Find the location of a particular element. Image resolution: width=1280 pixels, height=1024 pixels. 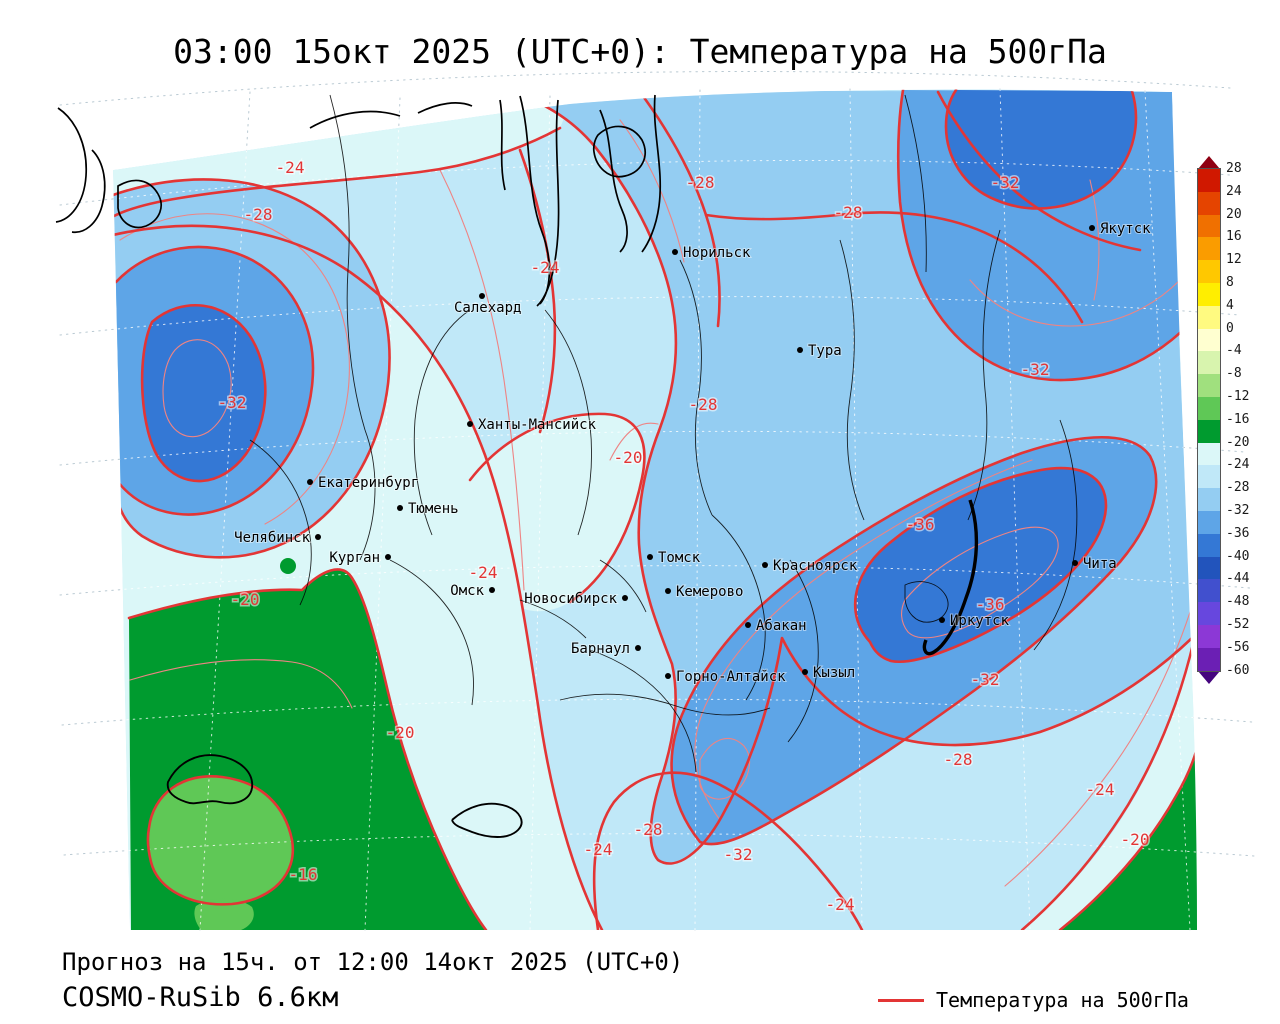

region-fill-green-speck is located at coordinates (288, 566).